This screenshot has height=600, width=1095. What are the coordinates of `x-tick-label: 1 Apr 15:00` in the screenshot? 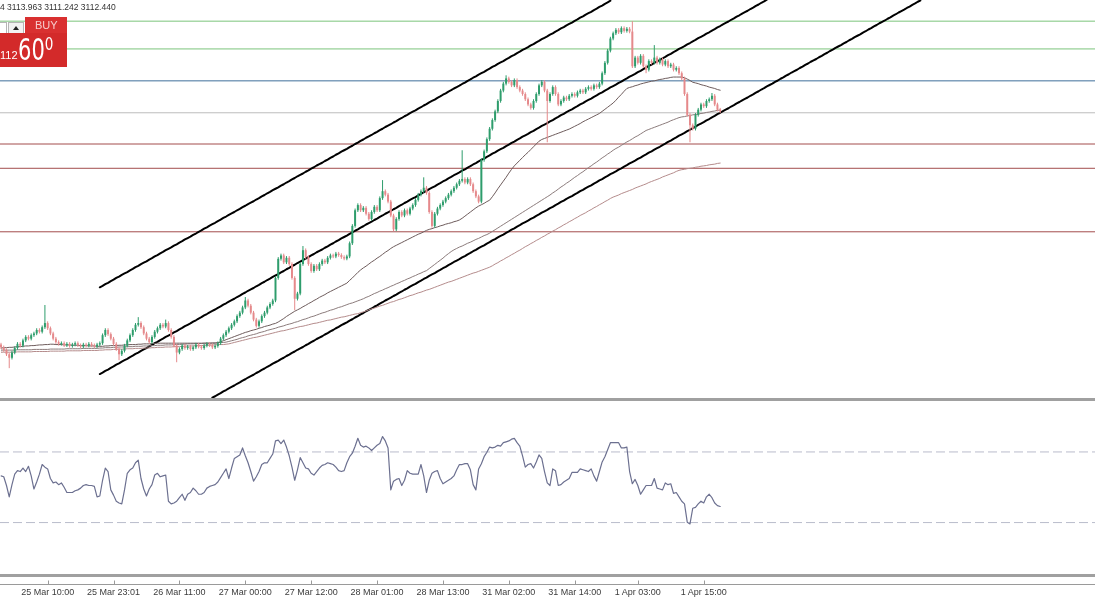 It's located at (703, 591).